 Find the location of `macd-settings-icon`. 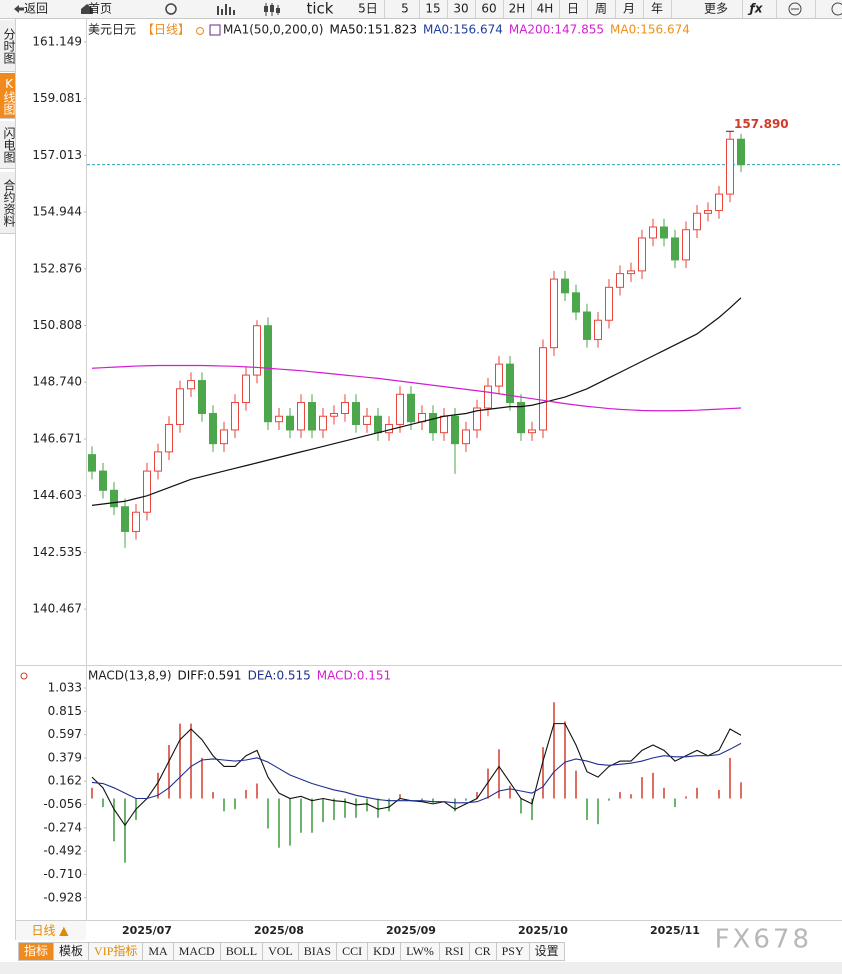

macd-settings-icon is located at coordinates (24, 676).